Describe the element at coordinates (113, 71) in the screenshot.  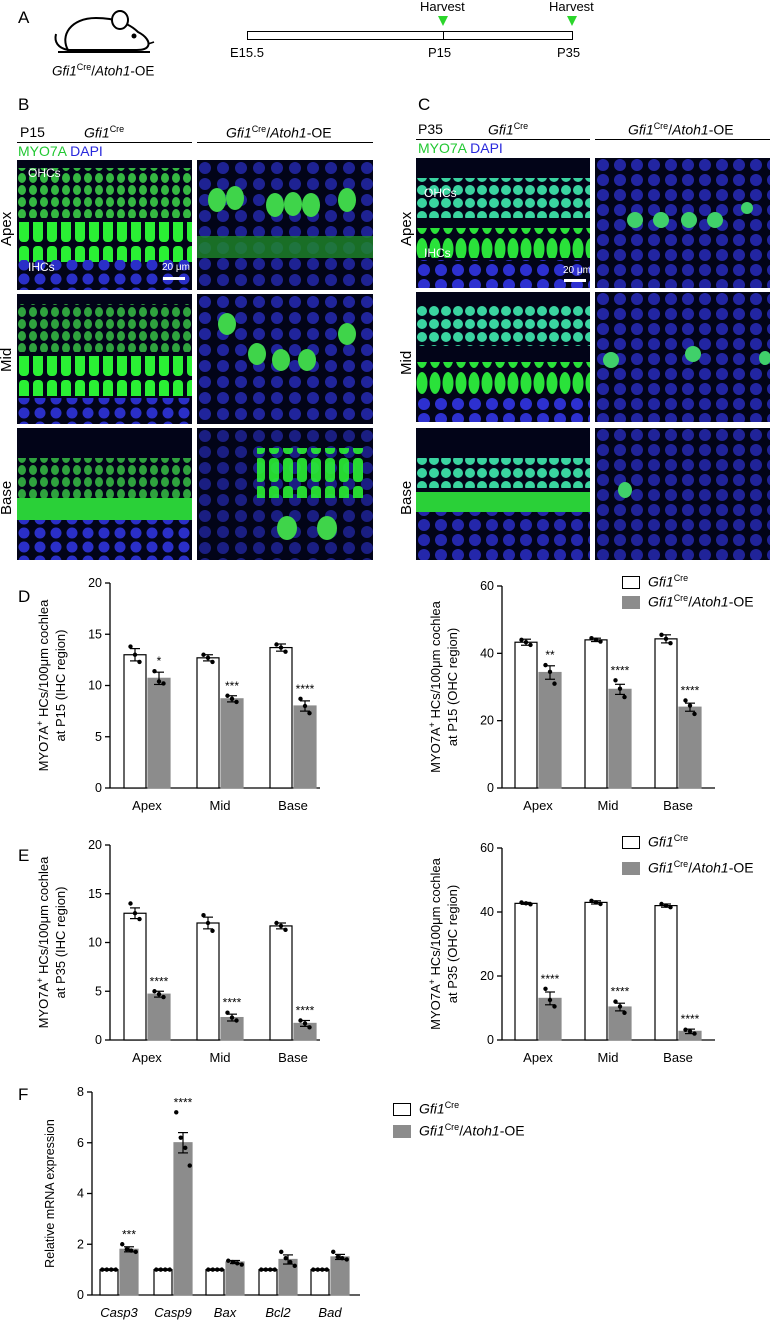
I see `genotype-gene2: Atoh1` at that location.